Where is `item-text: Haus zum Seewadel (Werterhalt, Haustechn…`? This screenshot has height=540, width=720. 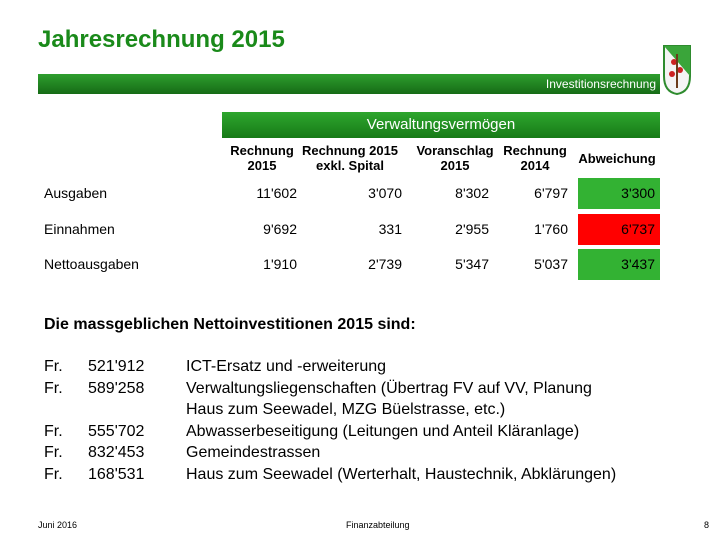 item-text: Haus zum Seewadel (Werterhalt, Haustechn… is located at coordinates (401, 474).